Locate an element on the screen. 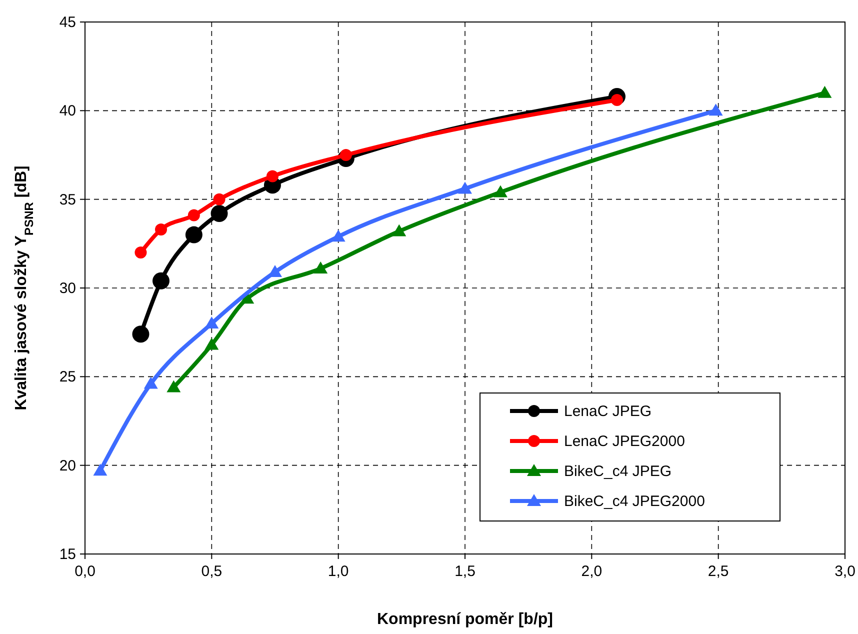 The image size is (858, 634). x-tick-label: 0,0 is located at coordinates (85, 571).